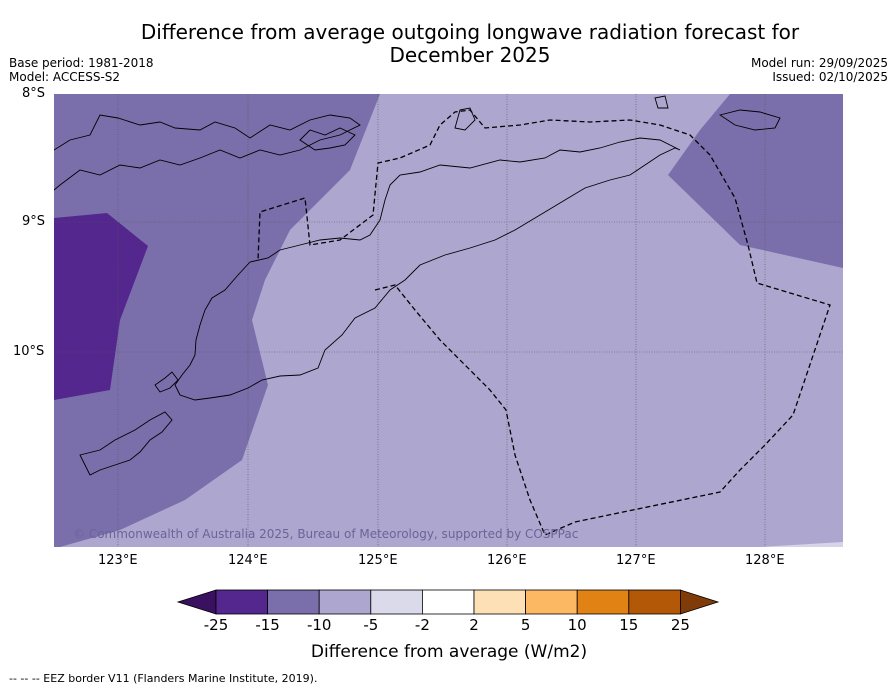 The height and width of the screenshot is (690, 896). What do you see at coordinates (216, 625) in the screenshot?
I see `colorbar-tick-label: -25` at bounding box center [216, 625].